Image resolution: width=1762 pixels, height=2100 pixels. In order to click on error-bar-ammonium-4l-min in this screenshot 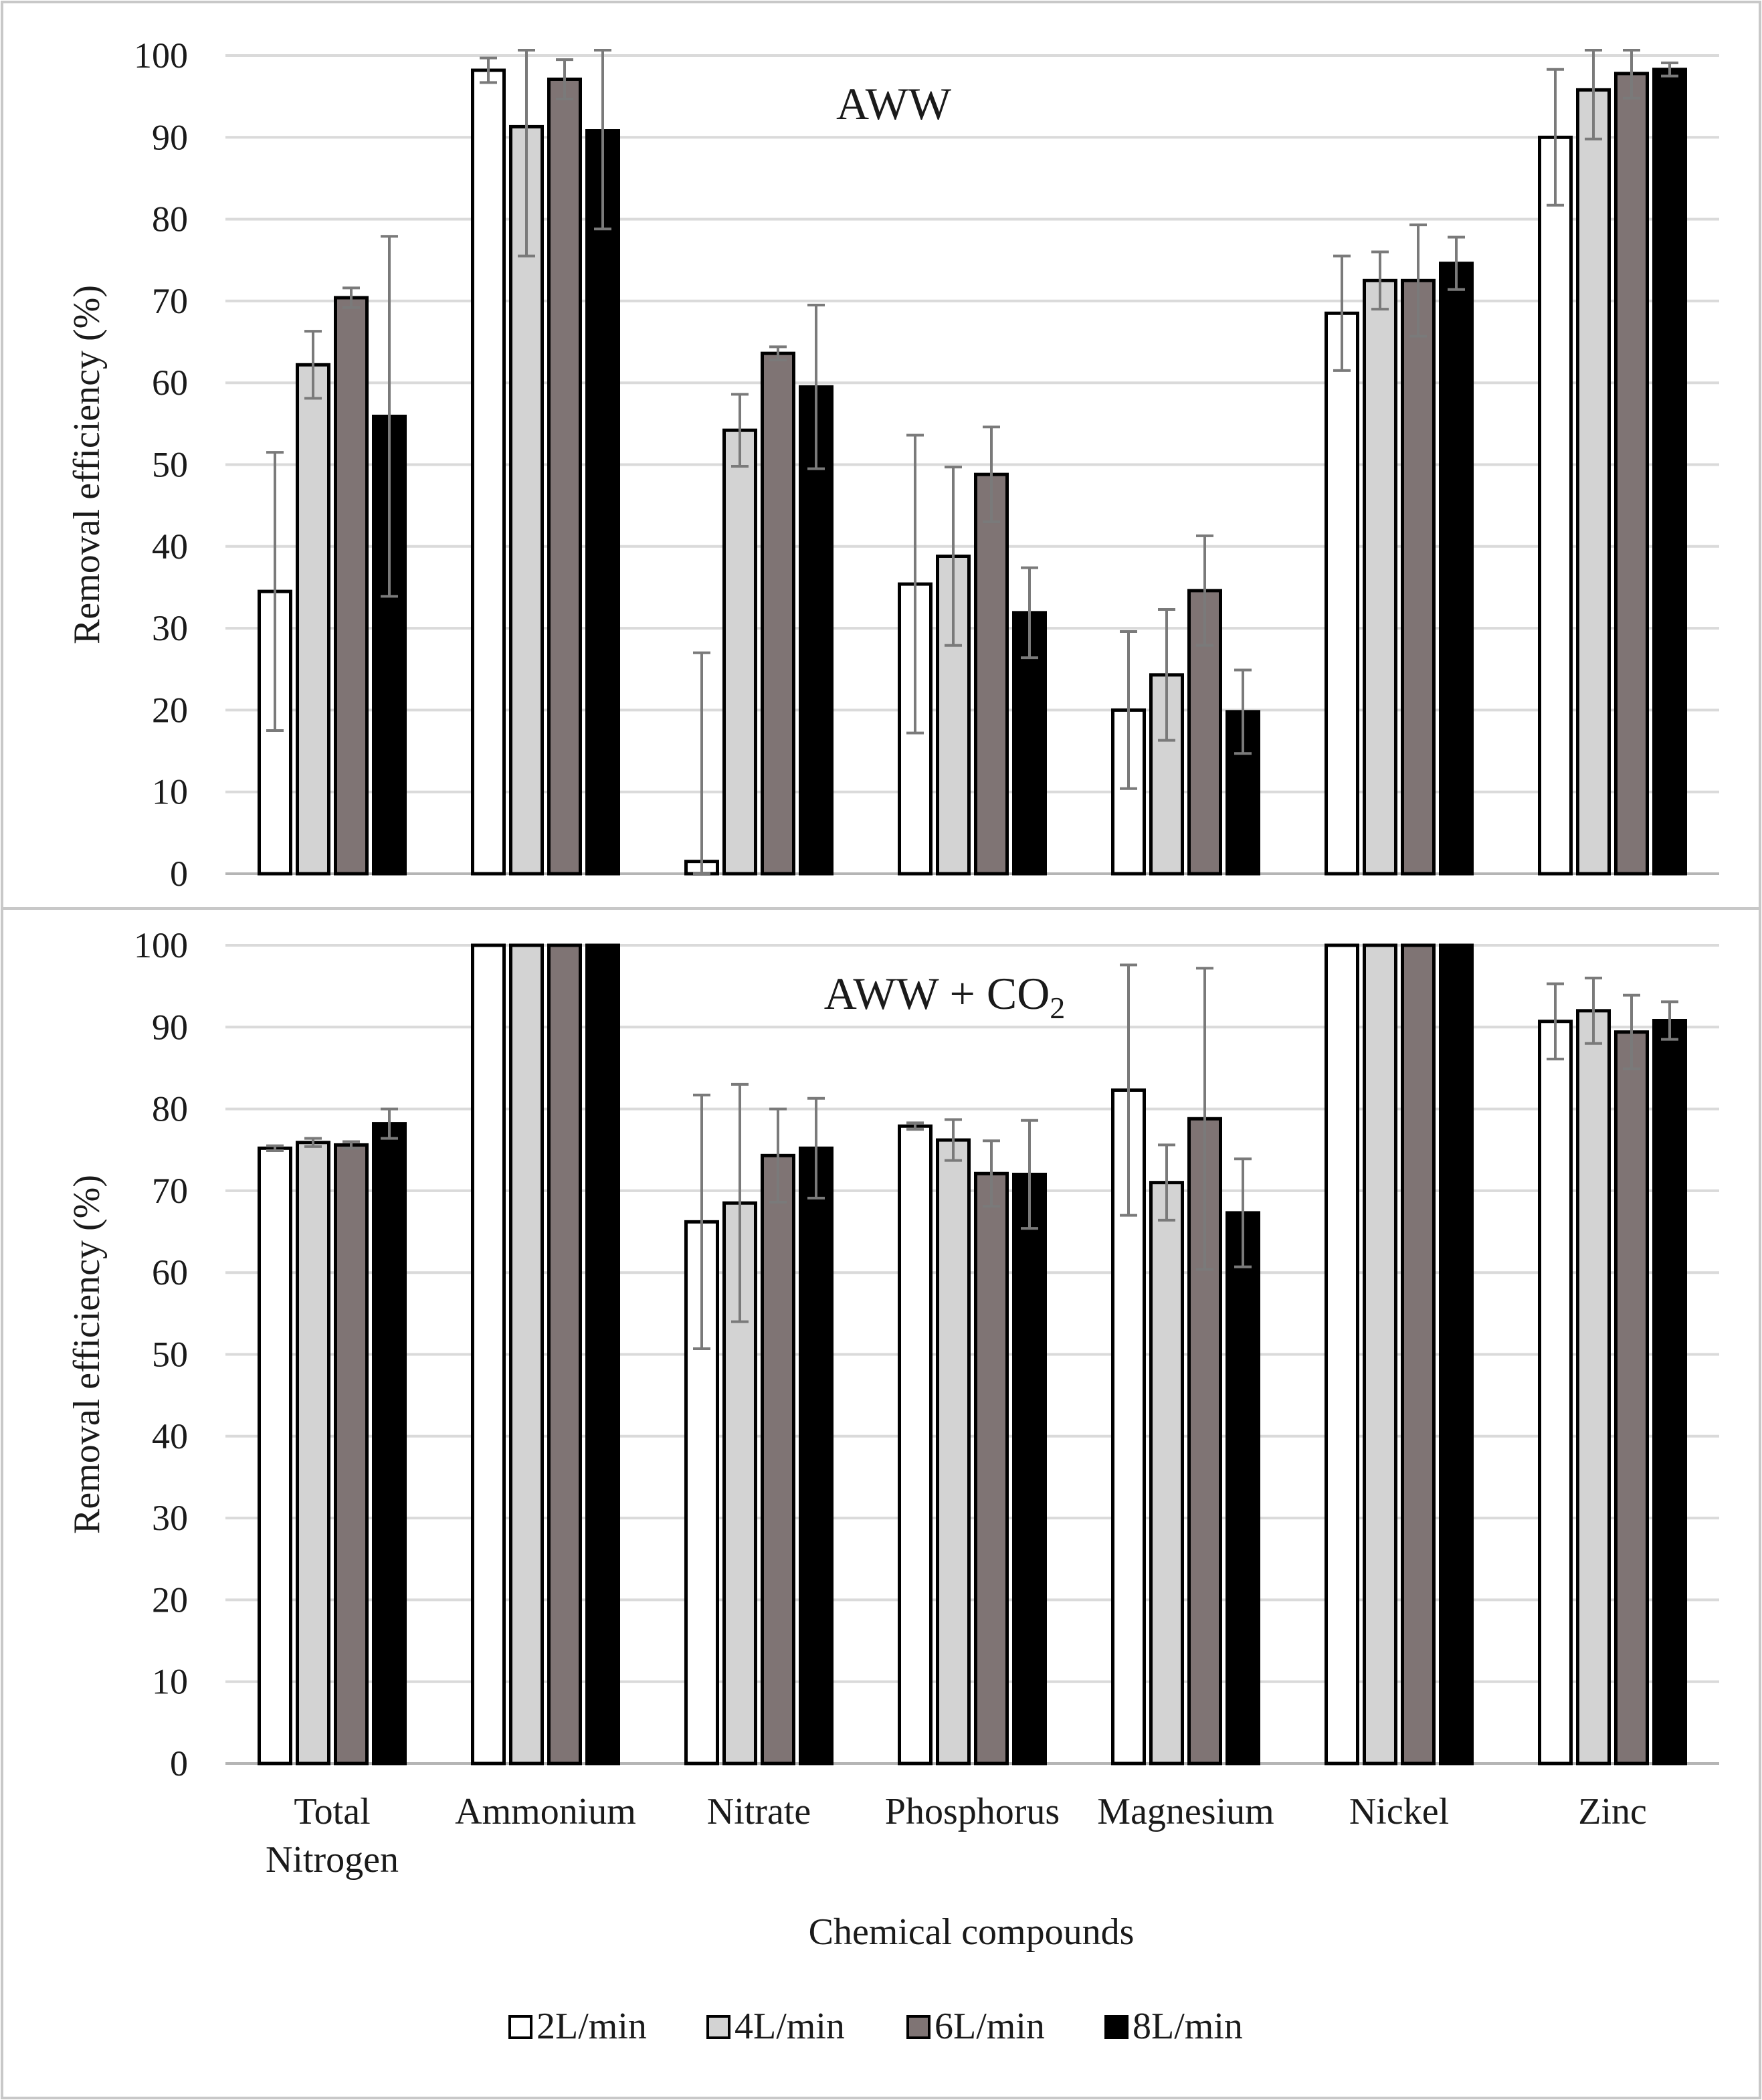, I will do `click(526, 153)`.